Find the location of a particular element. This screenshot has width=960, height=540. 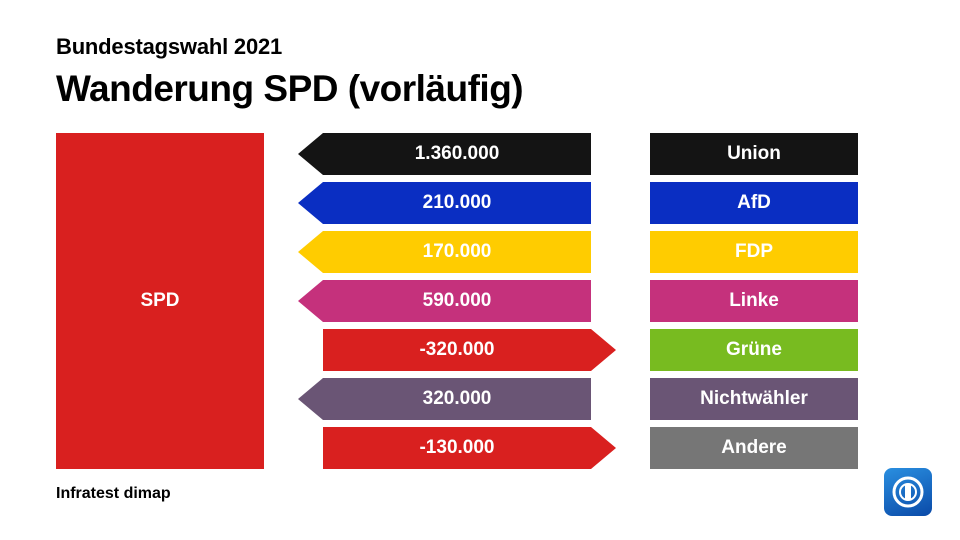

party-box-spd: SPD is located at coordinates (160, 301).